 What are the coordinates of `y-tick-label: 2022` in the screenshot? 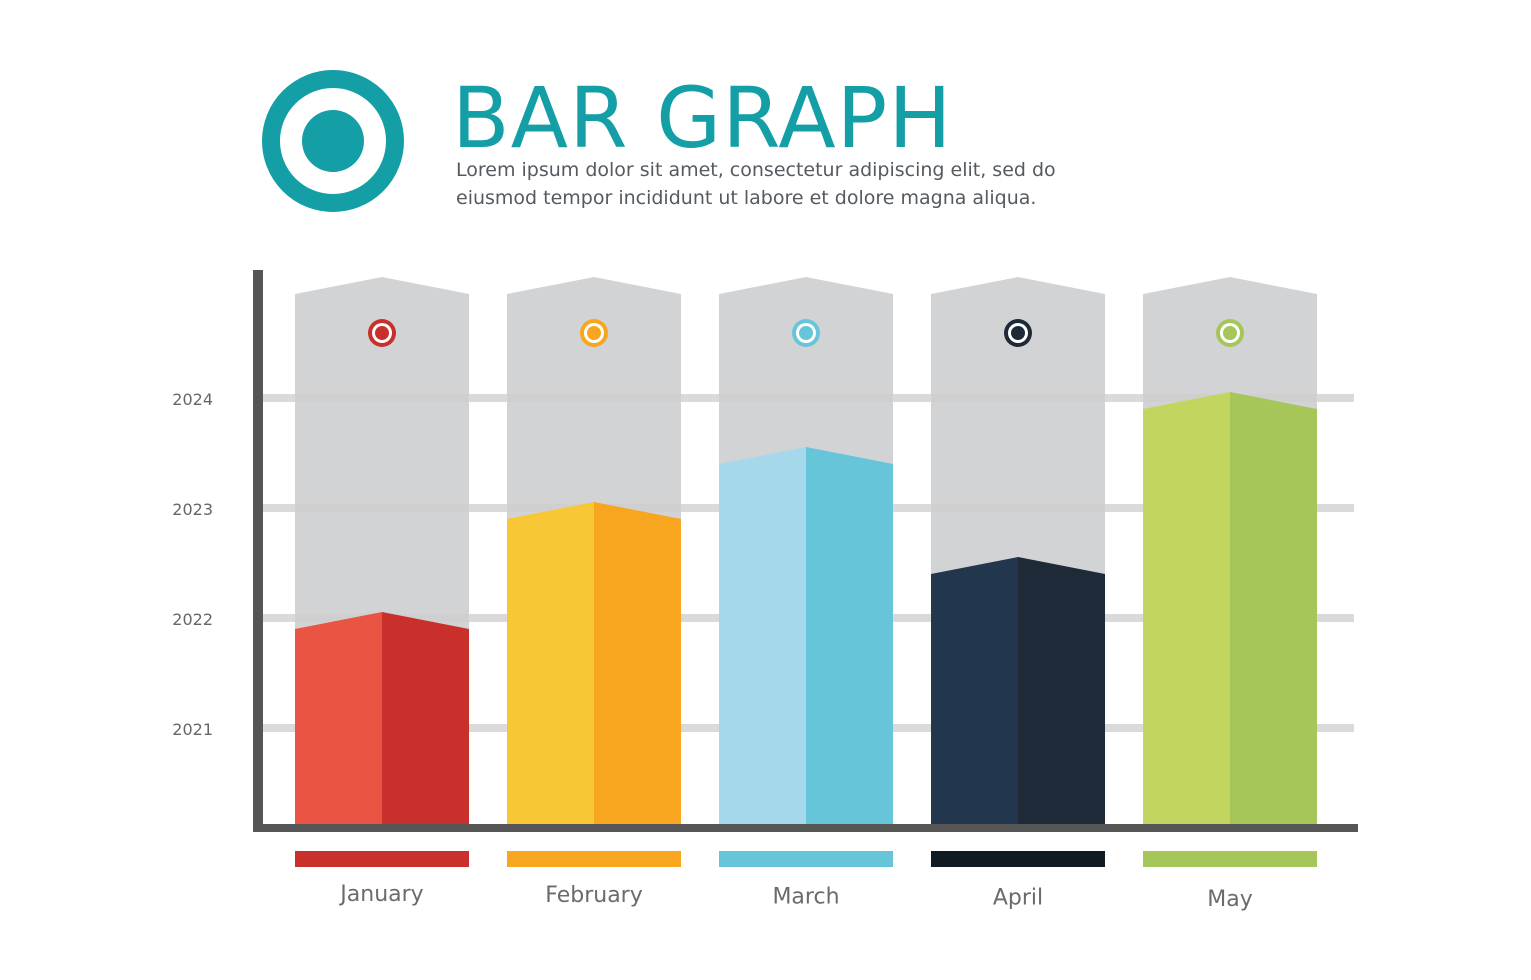 It's located at (192, 619).